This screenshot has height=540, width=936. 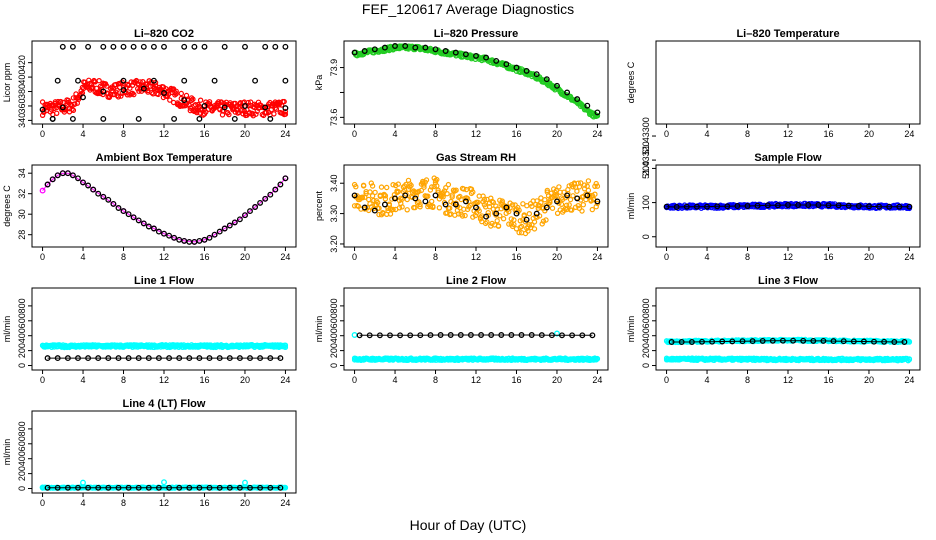 What do you see at coordinates (7, 206) in the screenshot?
I see `y-axis-label: degrees C` at bounding box center [7, 206].